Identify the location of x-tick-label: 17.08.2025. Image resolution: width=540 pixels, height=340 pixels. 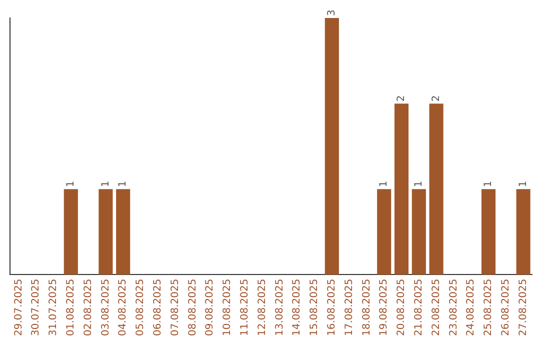
(349, 307).